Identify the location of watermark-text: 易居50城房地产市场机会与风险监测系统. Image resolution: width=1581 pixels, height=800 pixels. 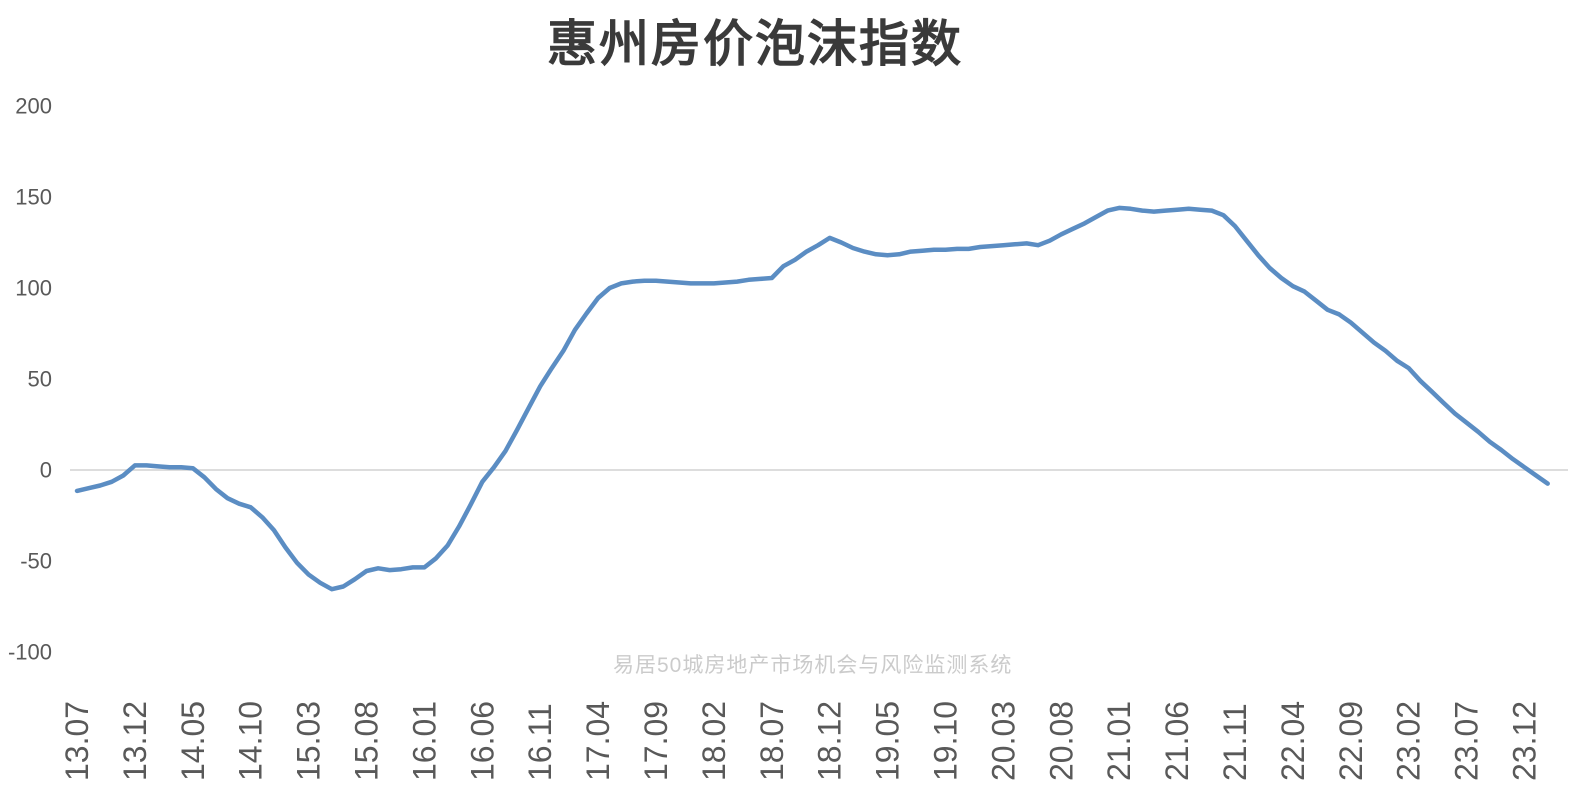
(813, 665).